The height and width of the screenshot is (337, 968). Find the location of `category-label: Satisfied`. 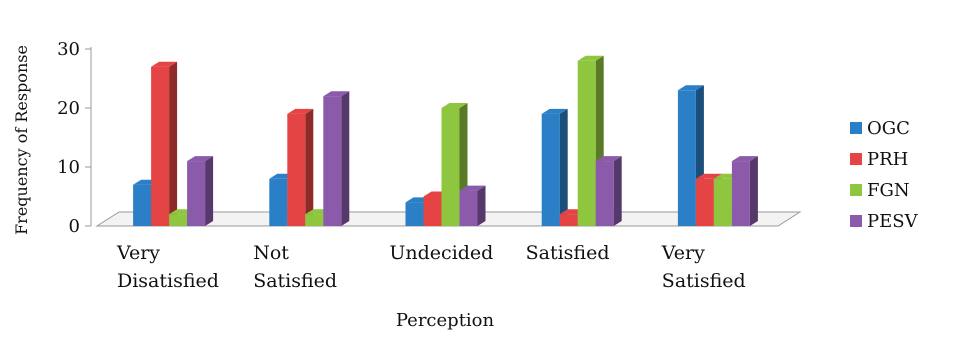

category-label: Satisfied is located at coordinates (568, 253).